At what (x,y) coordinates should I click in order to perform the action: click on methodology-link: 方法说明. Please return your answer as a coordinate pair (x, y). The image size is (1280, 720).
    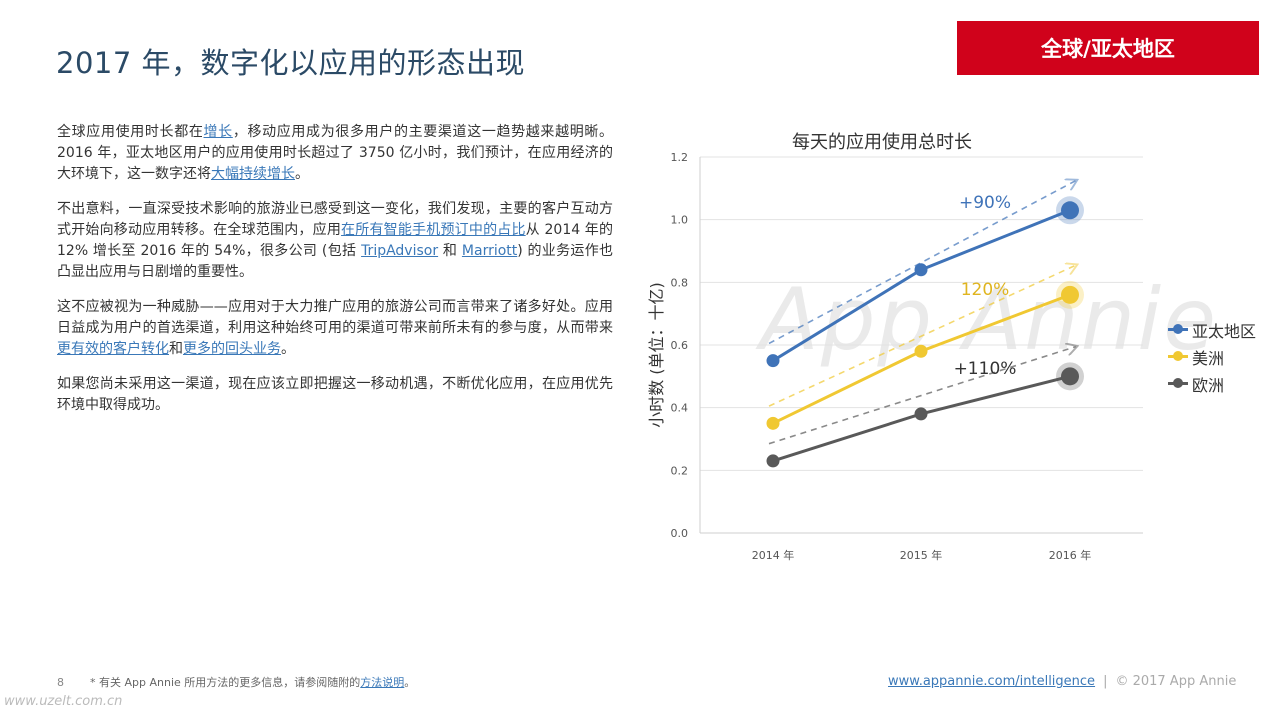
    Looking at the image, I should click on (382, 682).